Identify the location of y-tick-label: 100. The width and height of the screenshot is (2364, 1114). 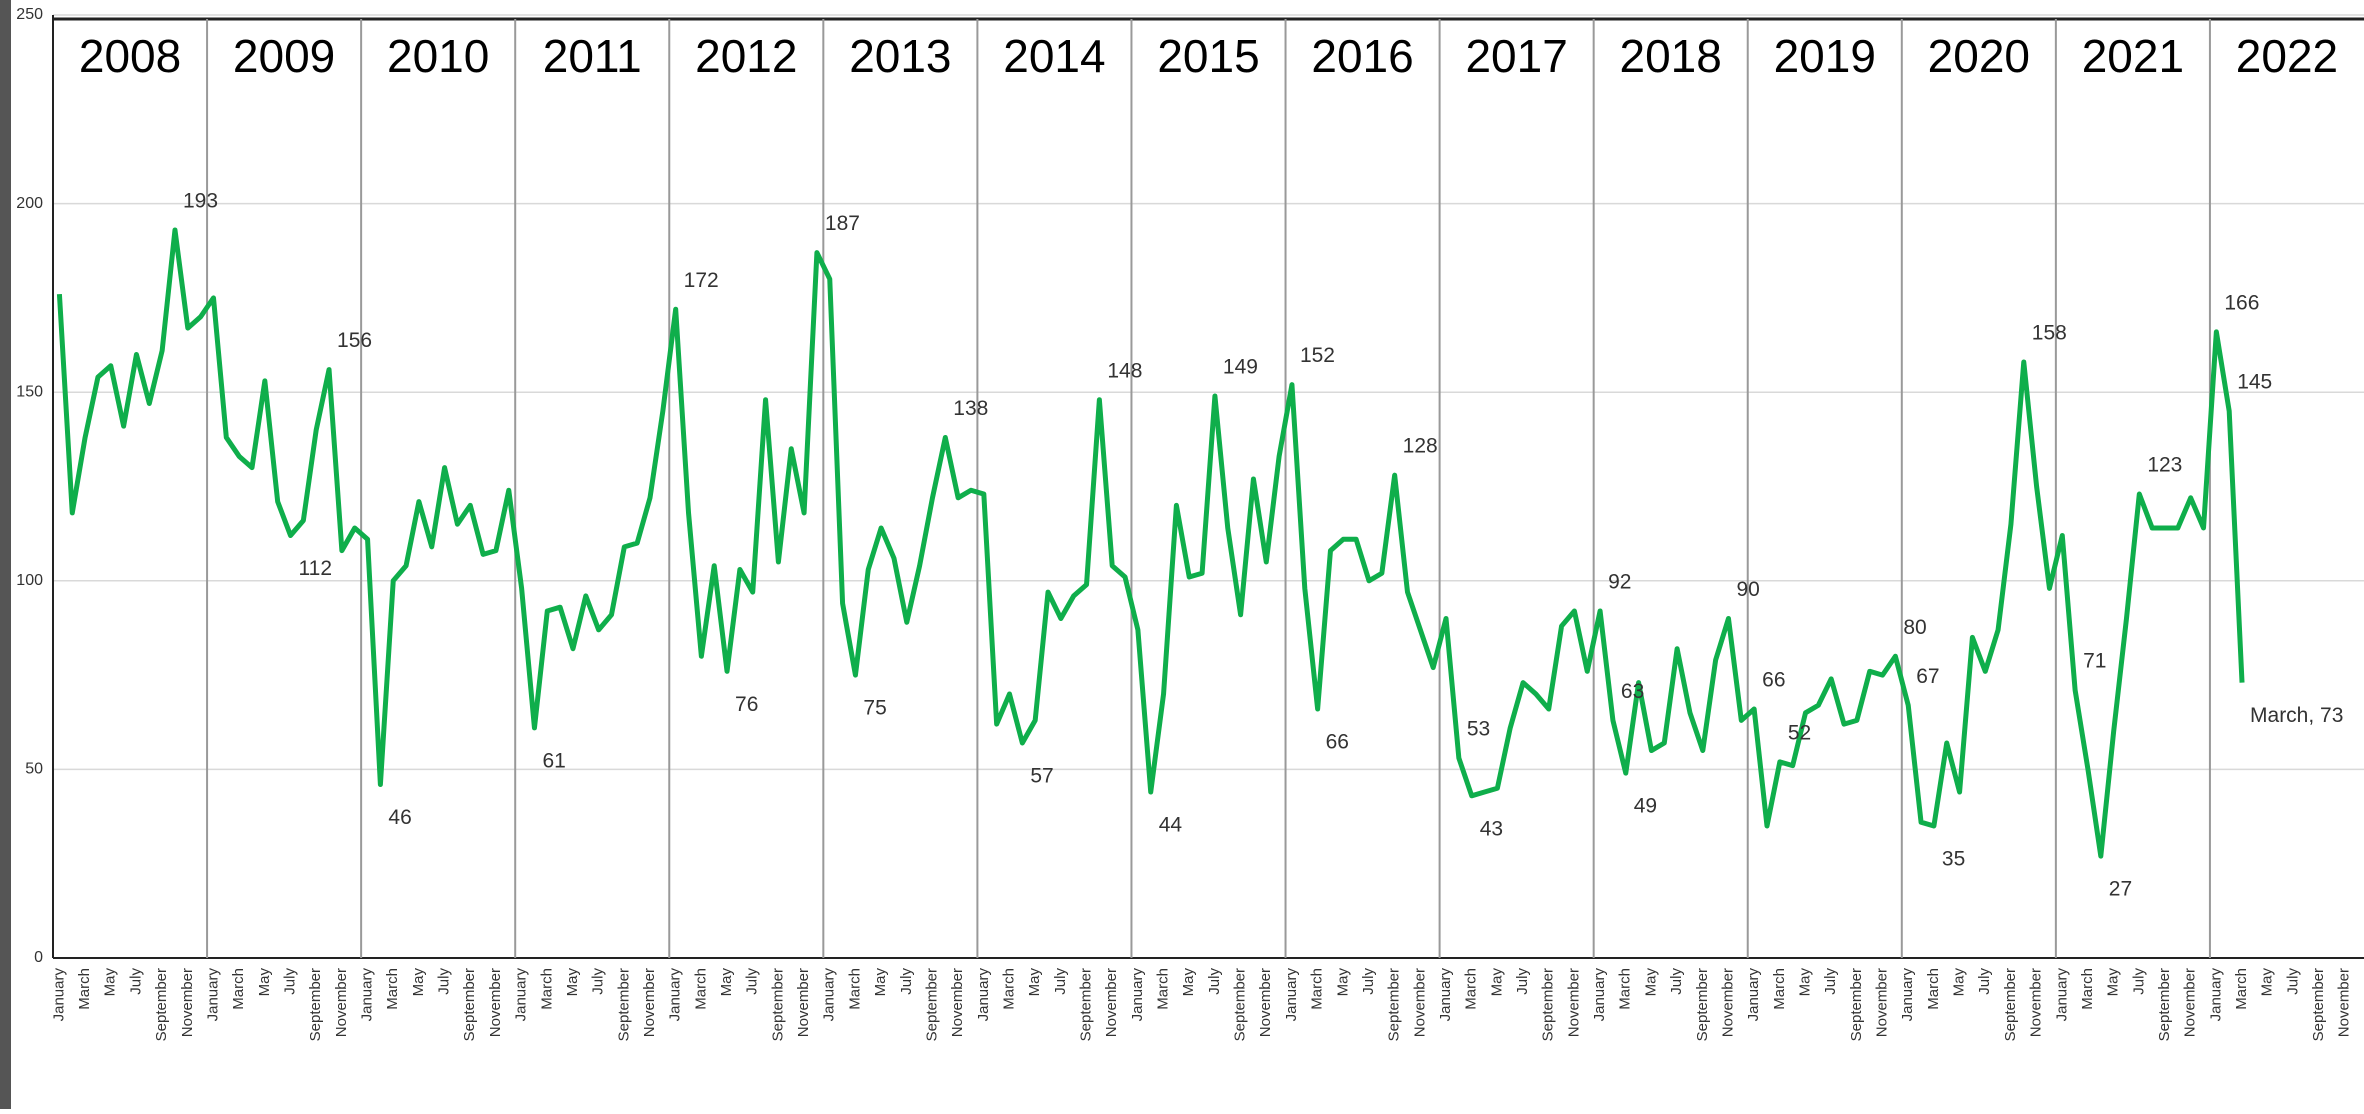
(29, 580).